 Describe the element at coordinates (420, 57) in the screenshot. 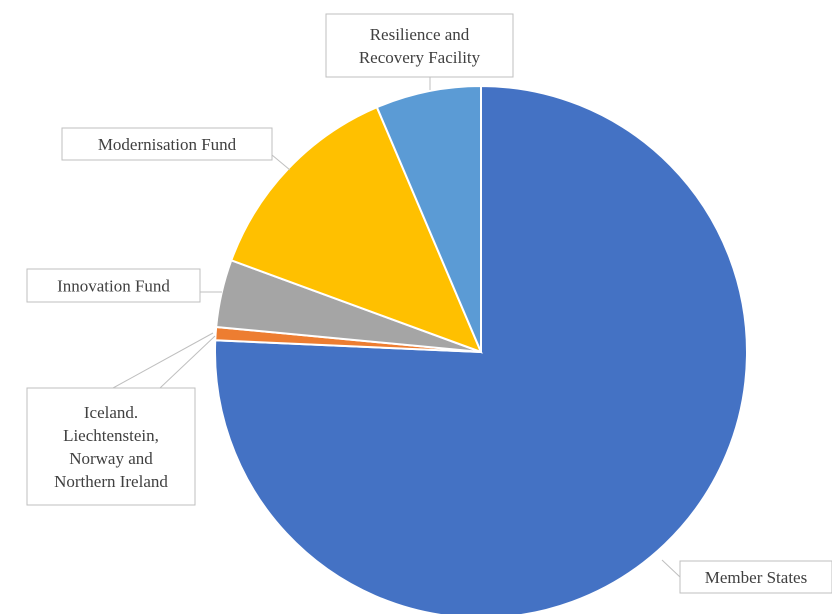

I see `label-line: Recovery Facility` at that location.